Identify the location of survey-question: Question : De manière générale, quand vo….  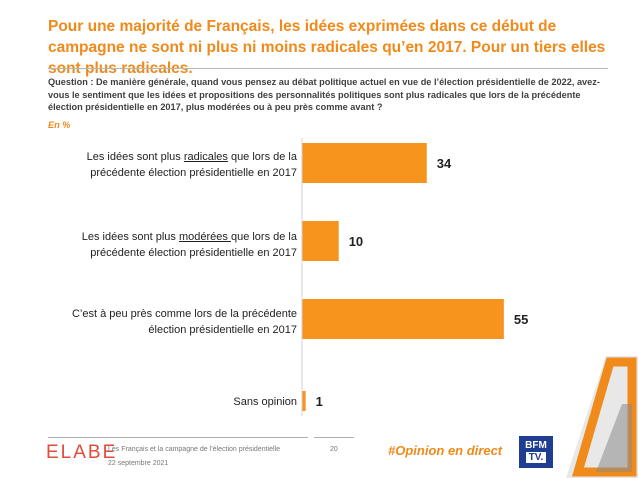
(324, 94).